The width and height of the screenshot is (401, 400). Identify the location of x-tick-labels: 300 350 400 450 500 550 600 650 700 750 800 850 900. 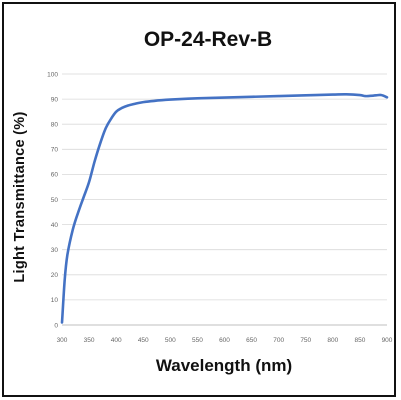
(225, 340).